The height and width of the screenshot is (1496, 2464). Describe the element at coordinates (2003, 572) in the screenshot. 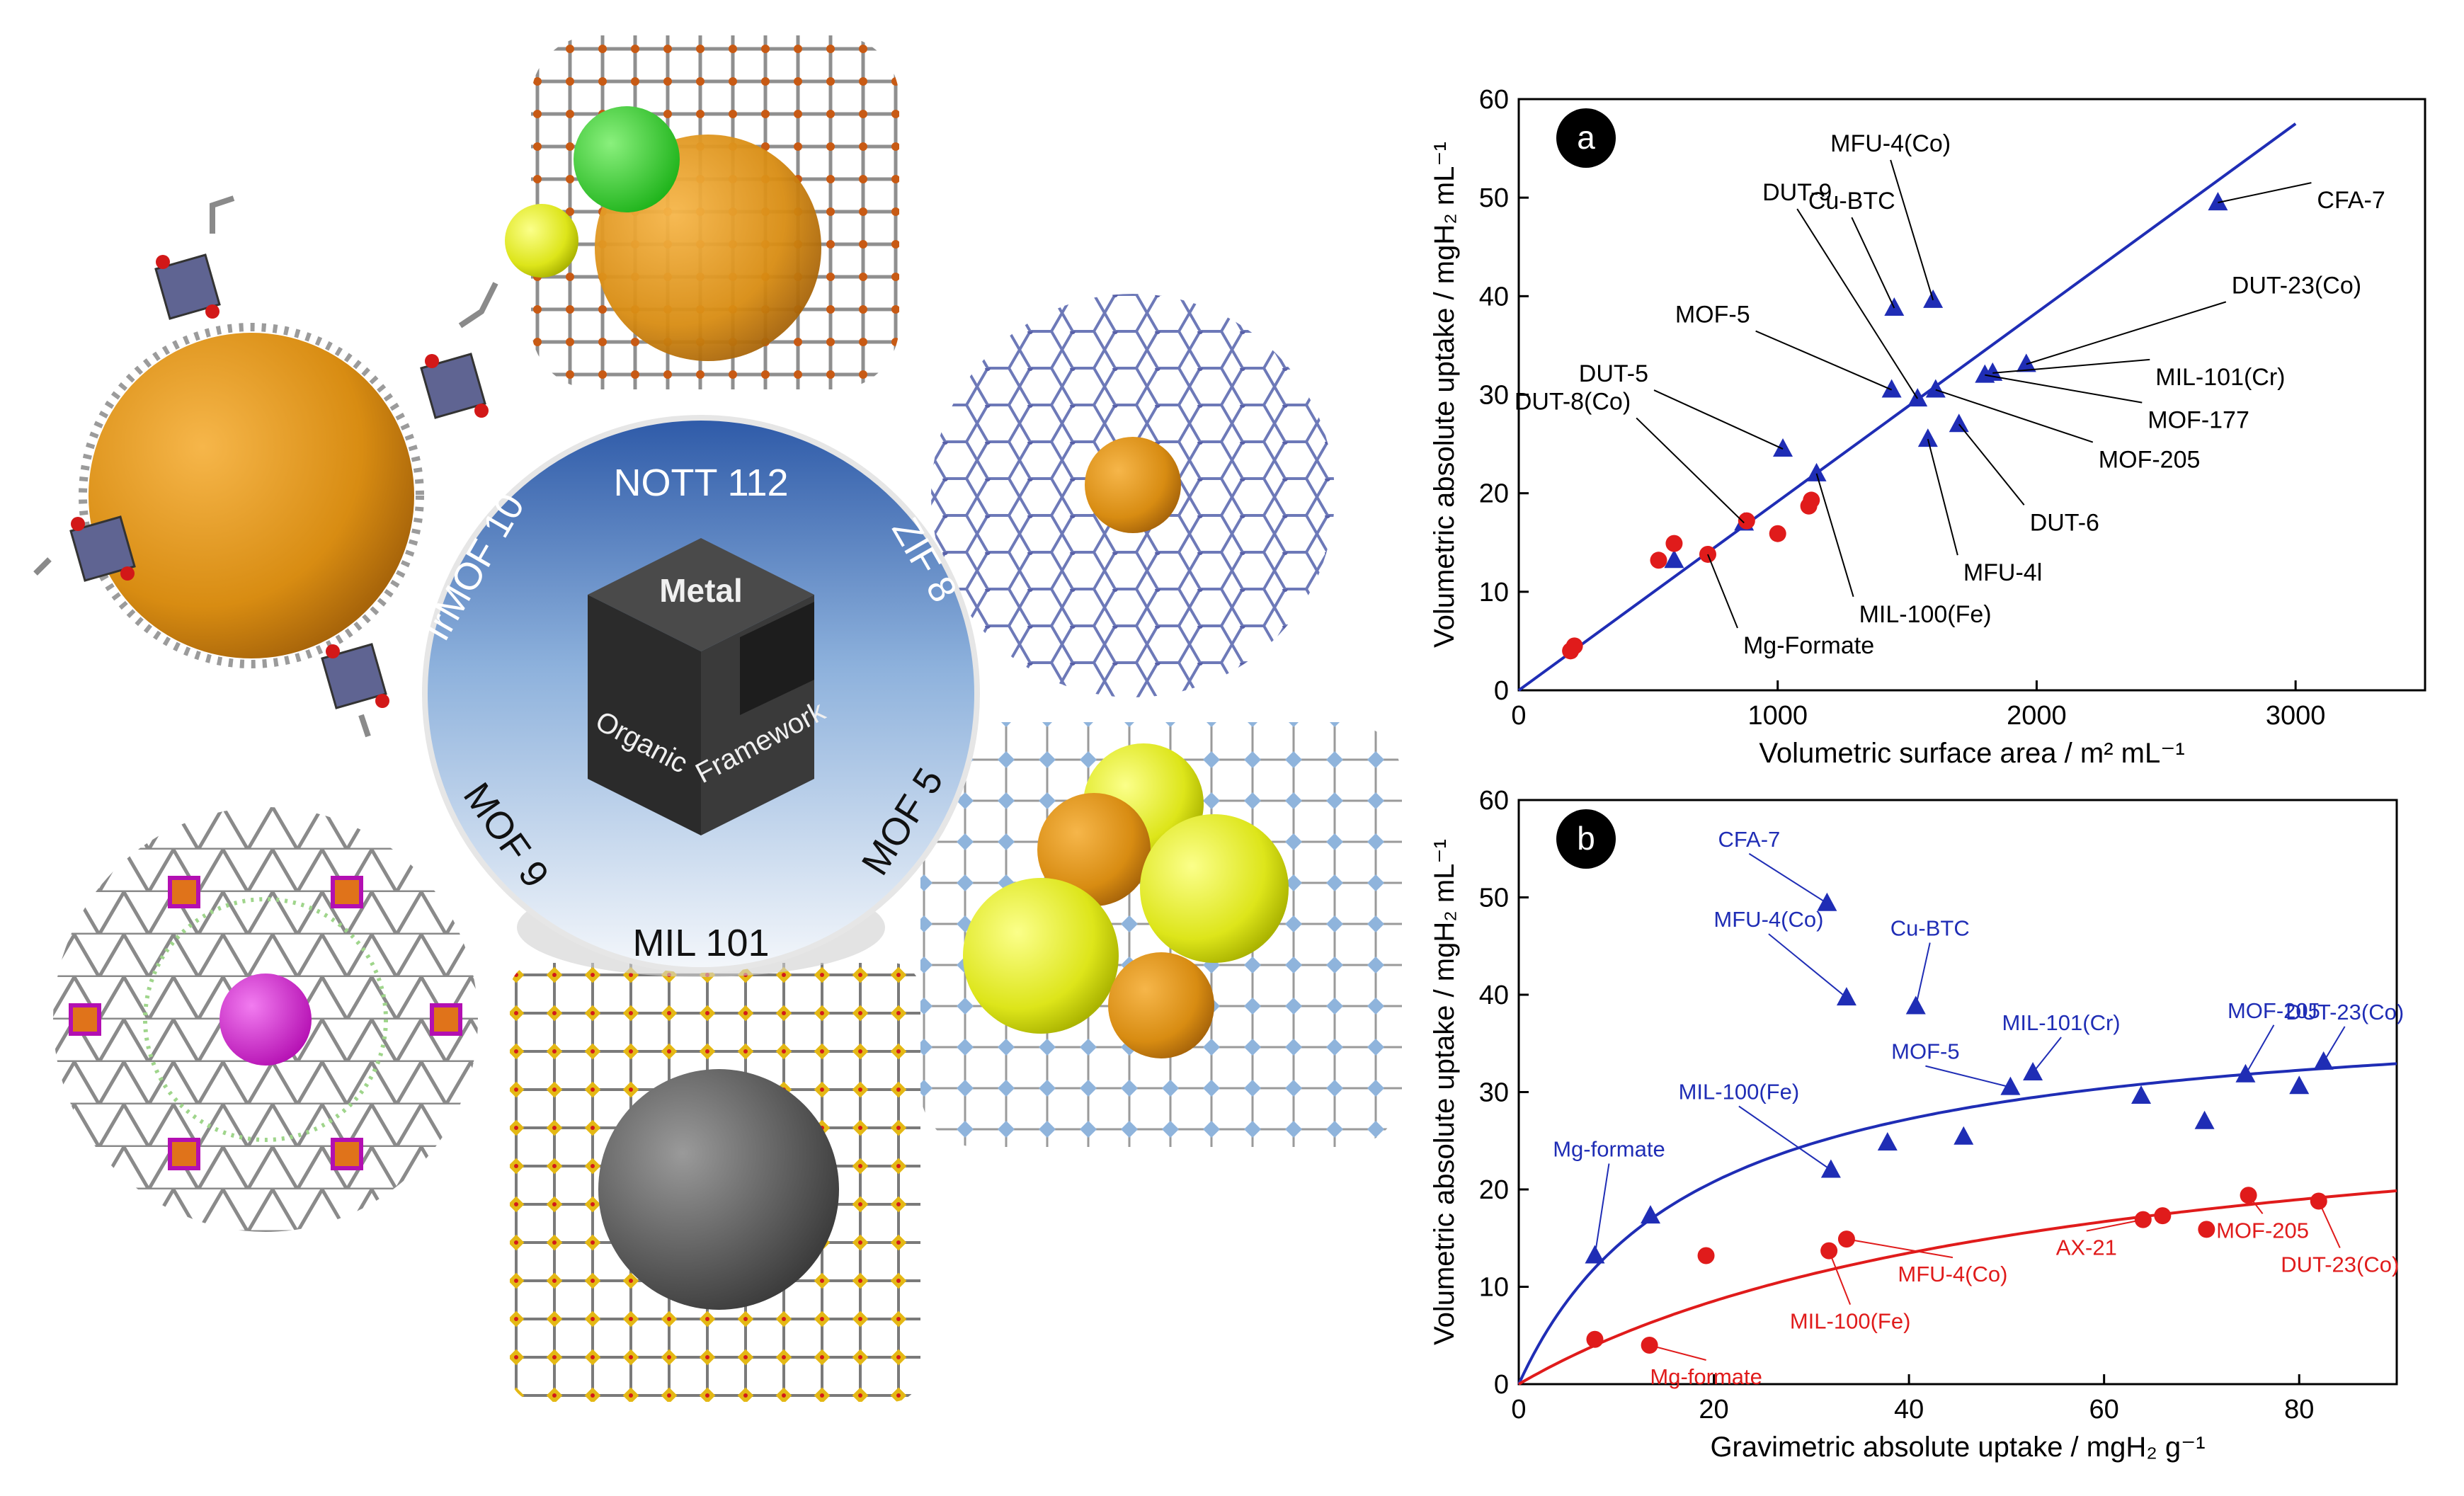

I see `annotation-label: MFU-4l` at that location.